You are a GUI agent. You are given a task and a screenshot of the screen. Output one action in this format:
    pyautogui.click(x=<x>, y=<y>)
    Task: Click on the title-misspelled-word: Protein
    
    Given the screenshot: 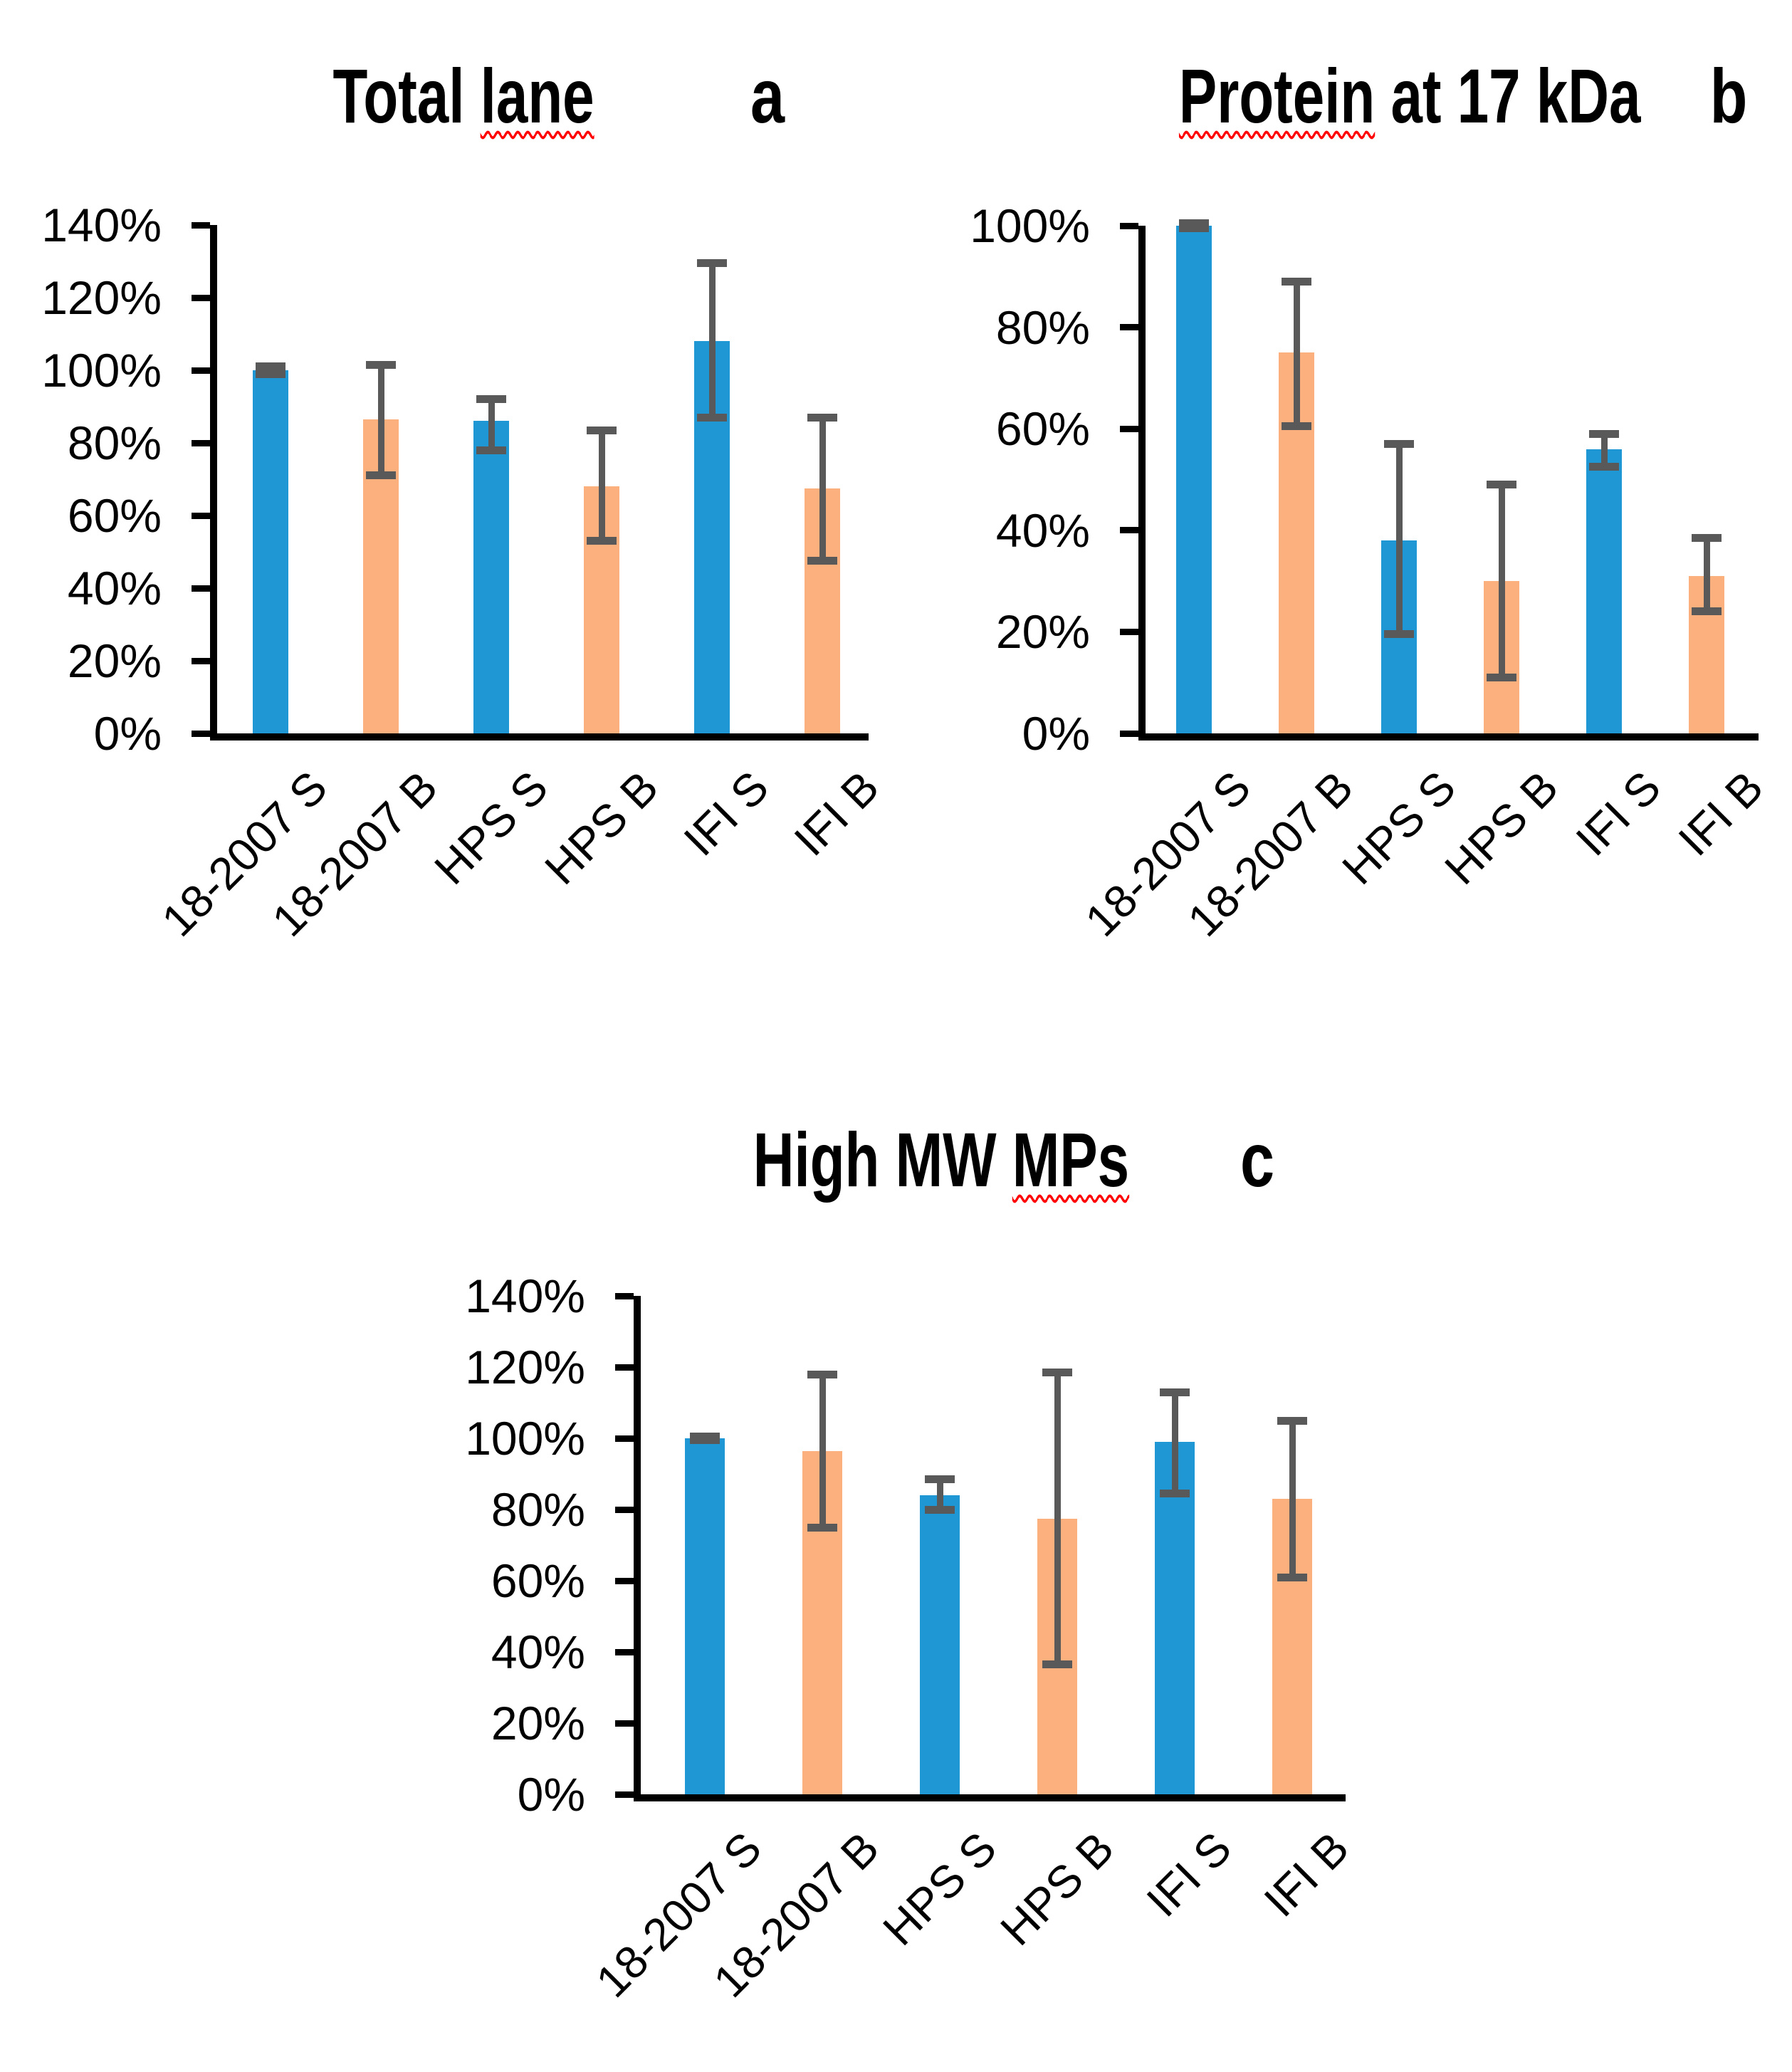 What is the action you would take?
    pyautogui.click(x=1277, y=96)
    